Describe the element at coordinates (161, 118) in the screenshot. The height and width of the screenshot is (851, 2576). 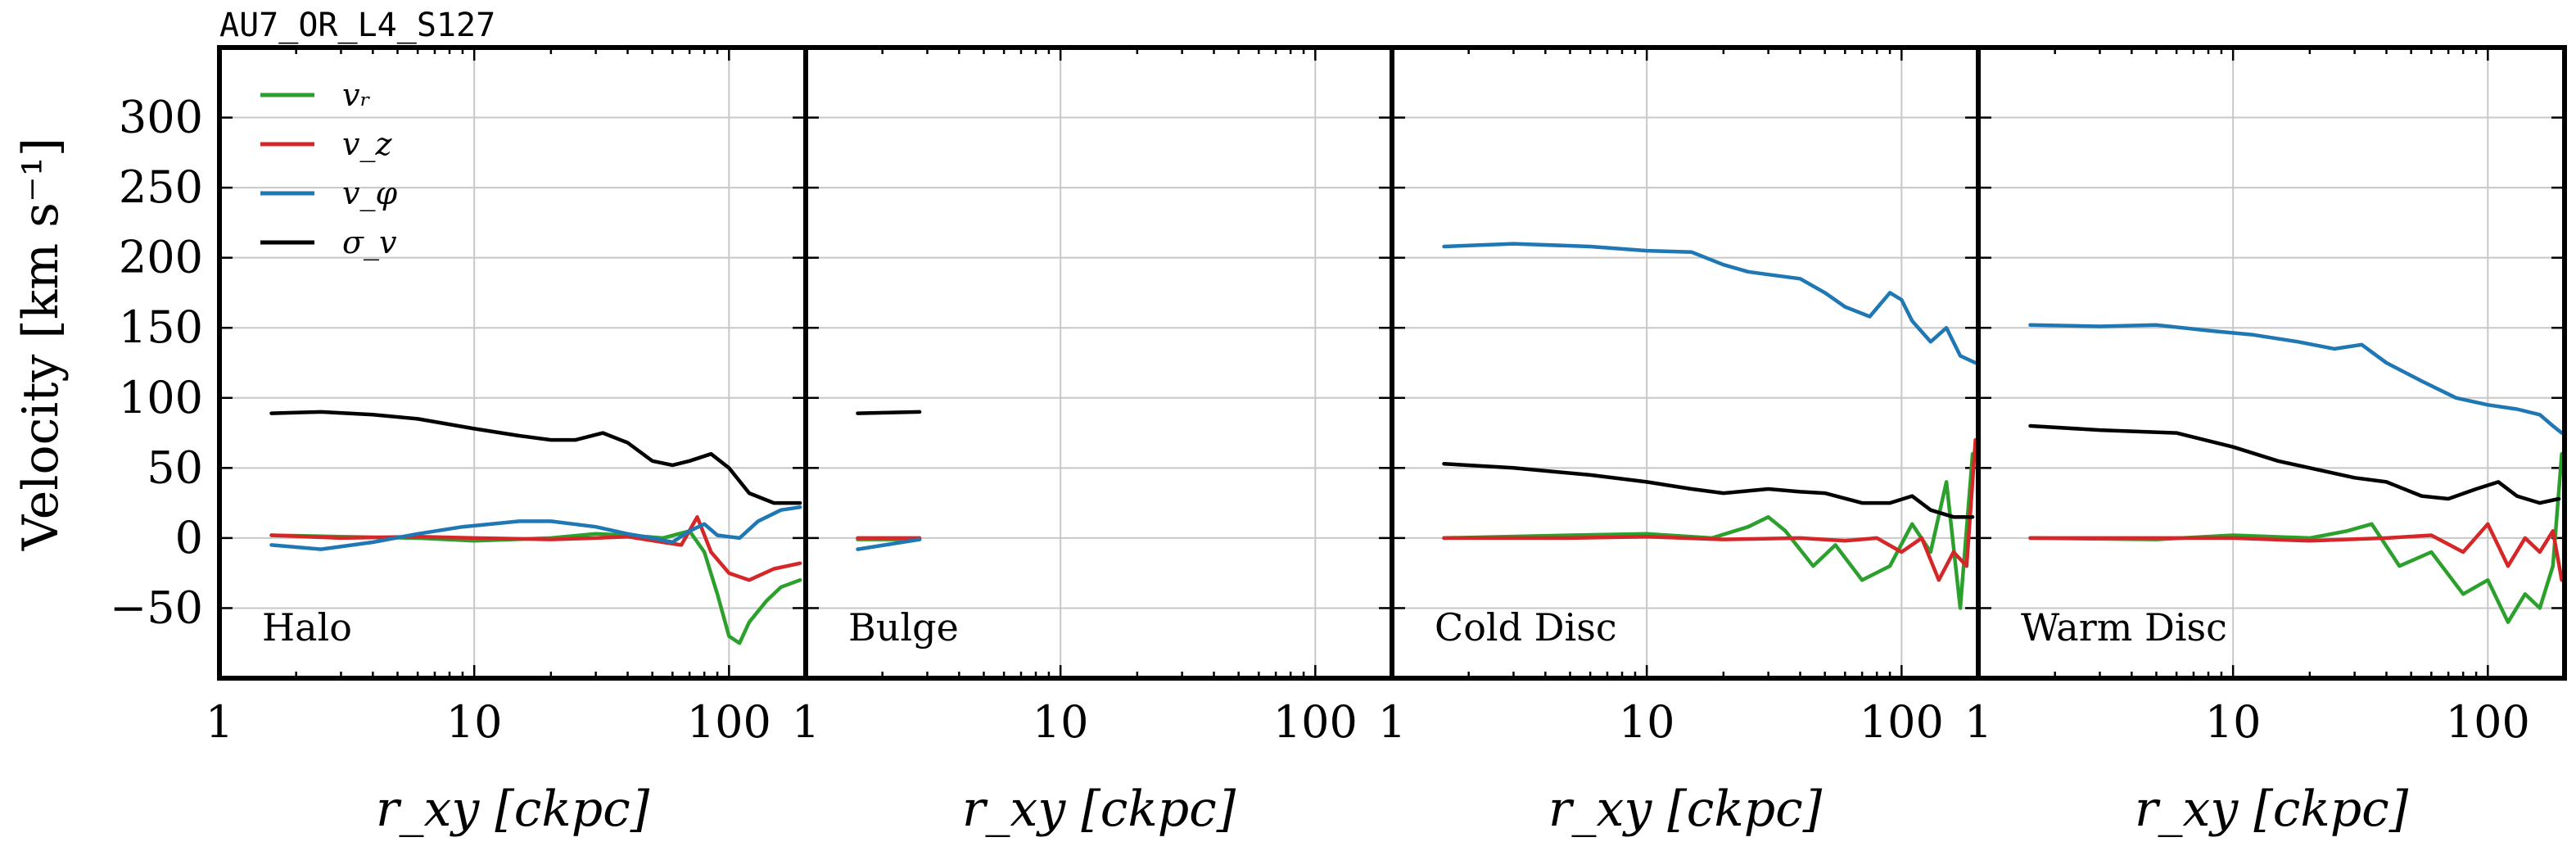
I see `y-tick-label: 300` at that location.